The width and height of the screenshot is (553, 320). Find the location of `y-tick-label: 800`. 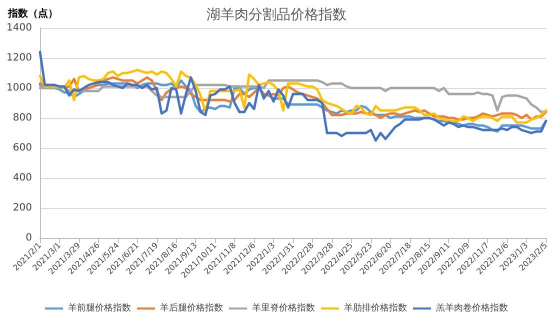

y-tick-label: 800 is located at coordinates (22, 118).